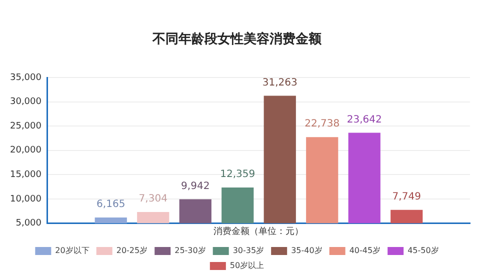  I want to click on y-tick-label: 20,000, so click(26, 151).